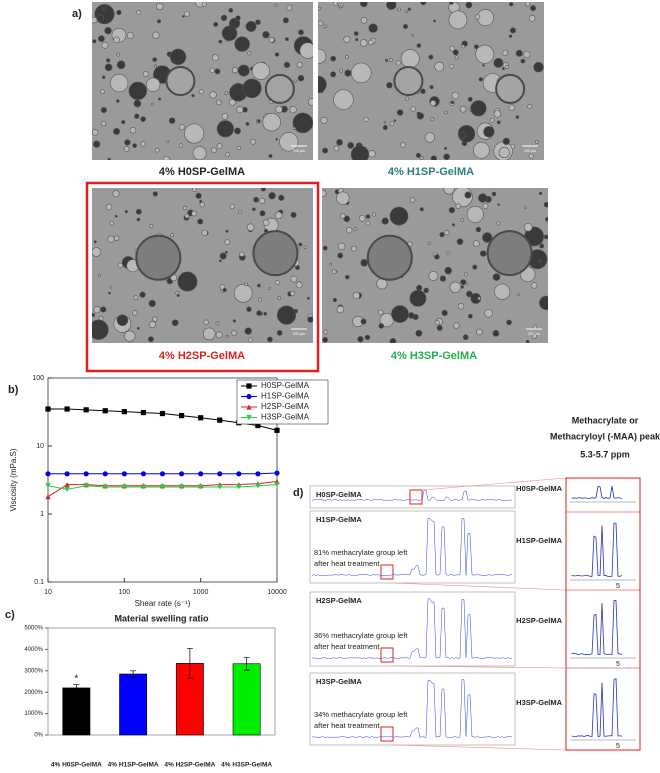 Image resolution: width=660 pixels, height=773 pixels. Describe the element at coordinates (39, 582) in the screenshot. I see `y-tick-label: 0.1` at that location.